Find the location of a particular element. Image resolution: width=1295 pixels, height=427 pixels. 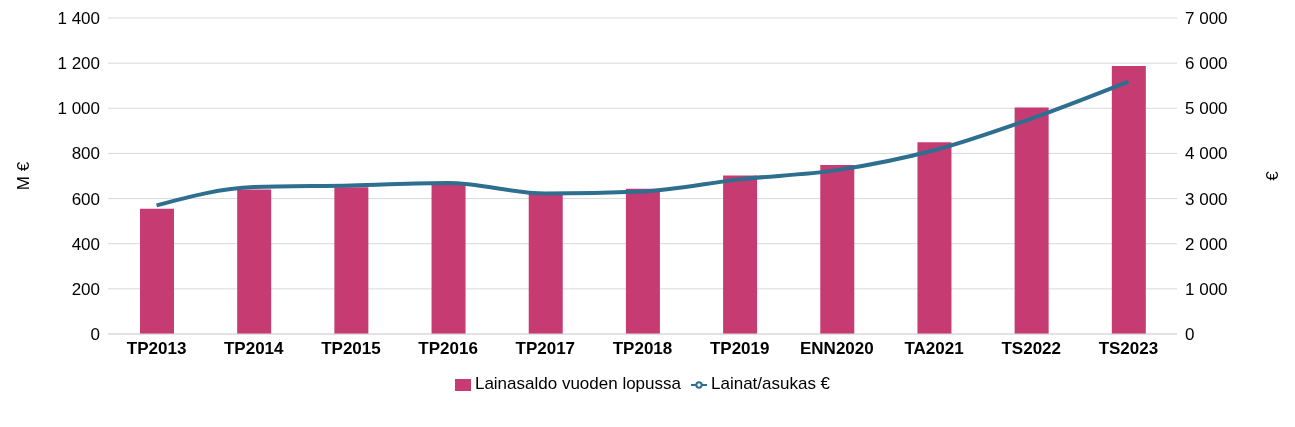

y-tick-label: 200 is located at coordinates (85, 289).